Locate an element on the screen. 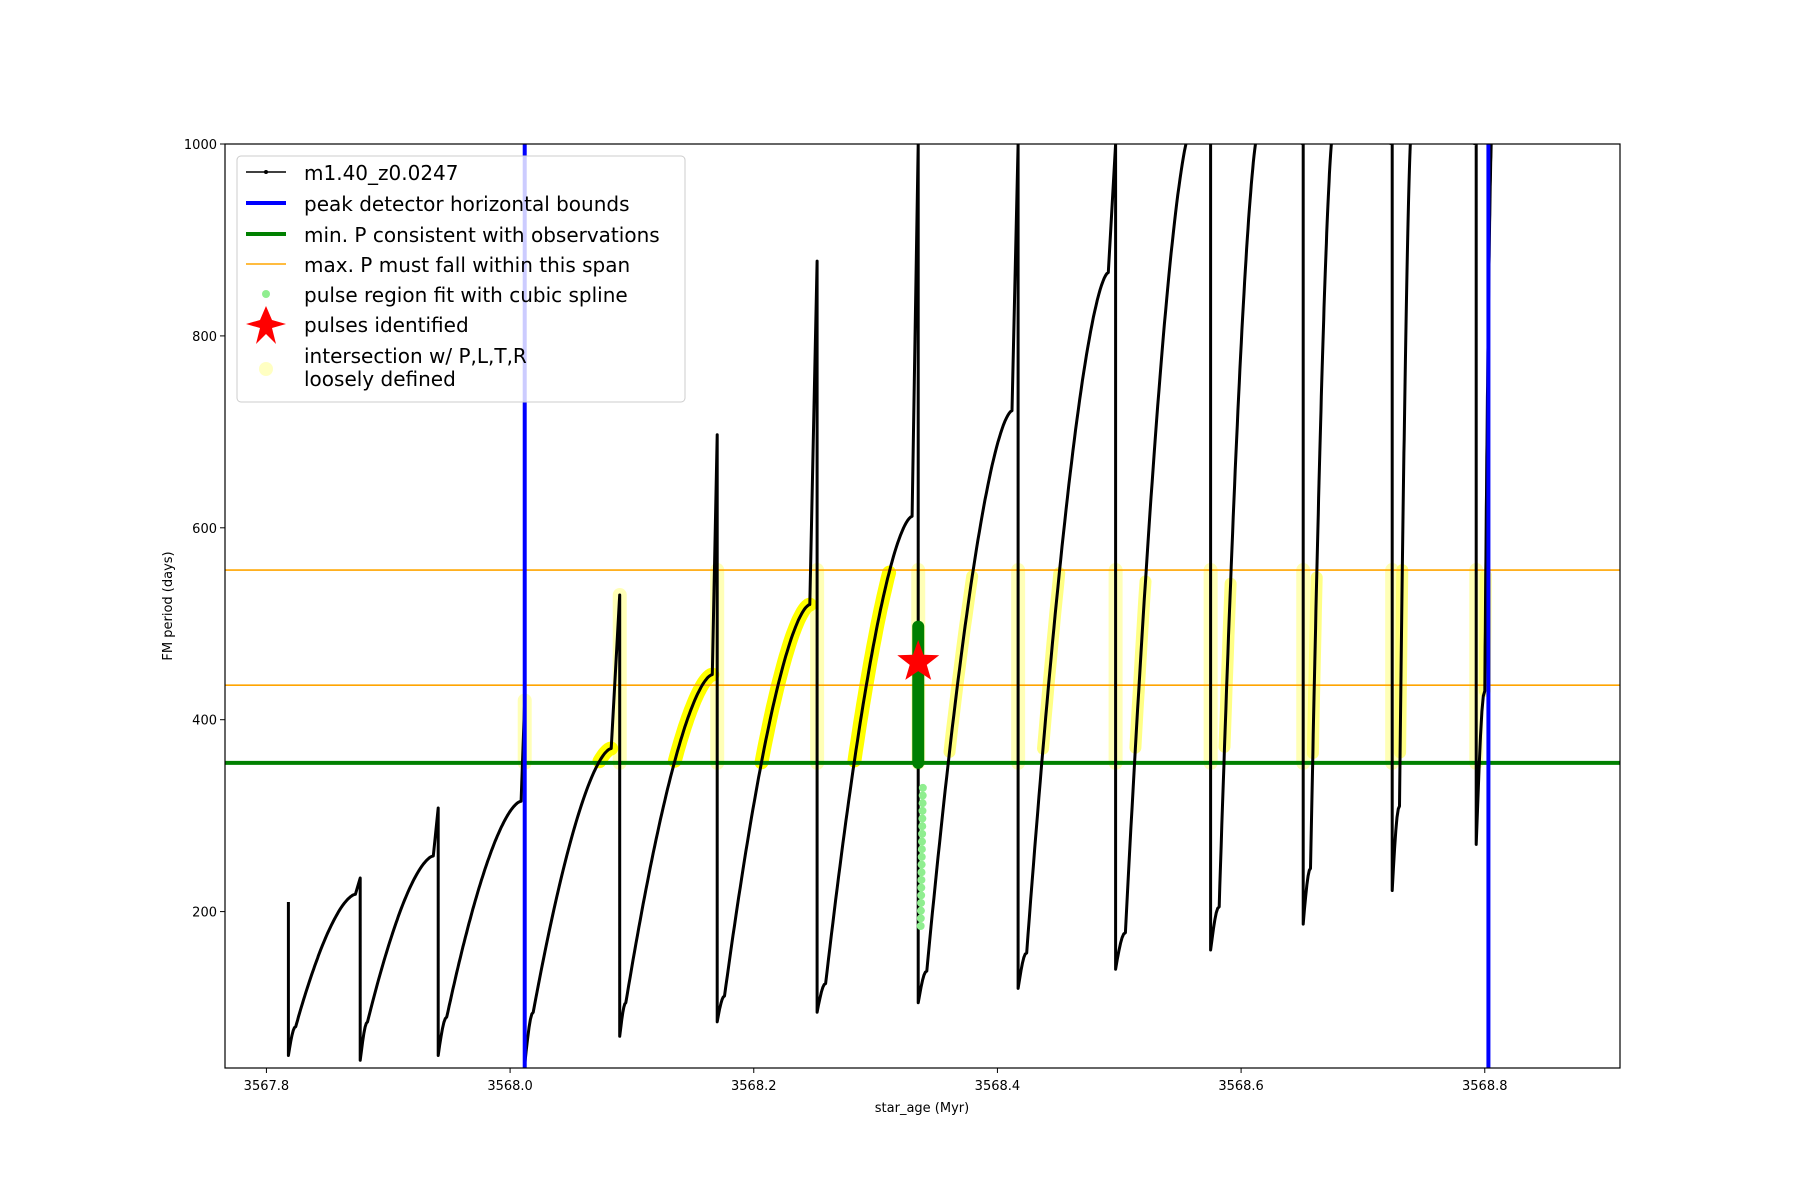 This screenshot has height=1200, width=1800. x-tick-label: 3568.6 is located at coordinates (1241, 1086).